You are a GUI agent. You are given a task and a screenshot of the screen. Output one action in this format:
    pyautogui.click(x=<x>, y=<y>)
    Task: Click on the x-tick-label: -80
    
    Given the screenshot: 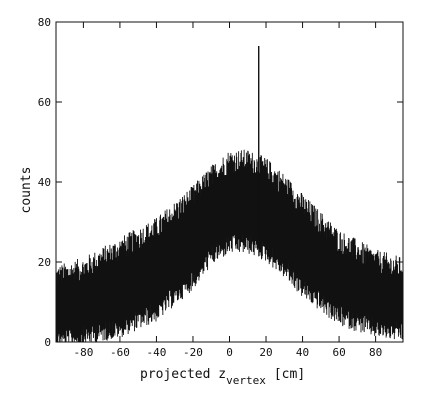 What is the action you would take?
    pyautogui.click(x=83, y=352)
    